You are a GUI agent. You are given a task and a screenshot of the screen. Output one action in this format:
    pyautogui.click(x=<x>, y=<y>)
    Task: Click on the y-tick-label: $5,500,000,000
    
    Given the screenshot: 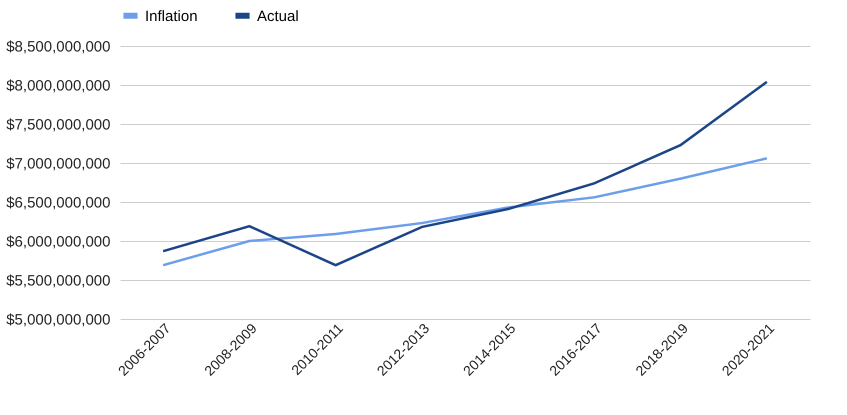 What is the action you would take?
    pyautogui.click(x=58, y=281)
    